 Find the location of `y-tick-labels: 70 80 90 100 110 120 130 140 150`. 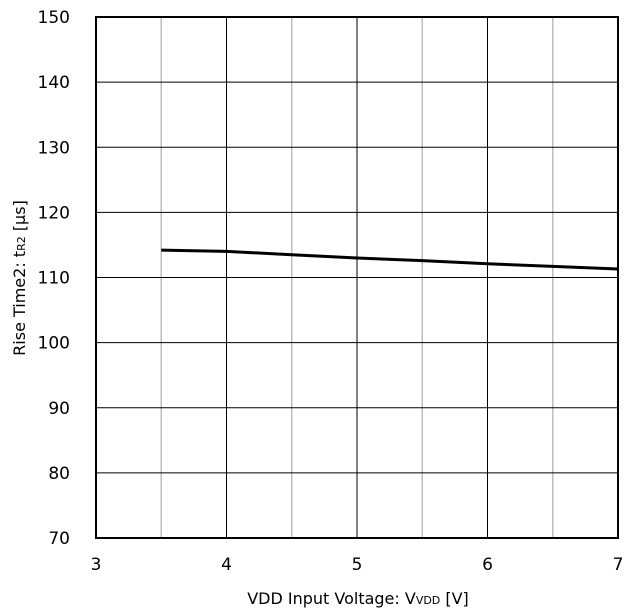

y-tick-labels: 70 80 90 100 110 120 130 140 150 is located at coordinates (54, 278).